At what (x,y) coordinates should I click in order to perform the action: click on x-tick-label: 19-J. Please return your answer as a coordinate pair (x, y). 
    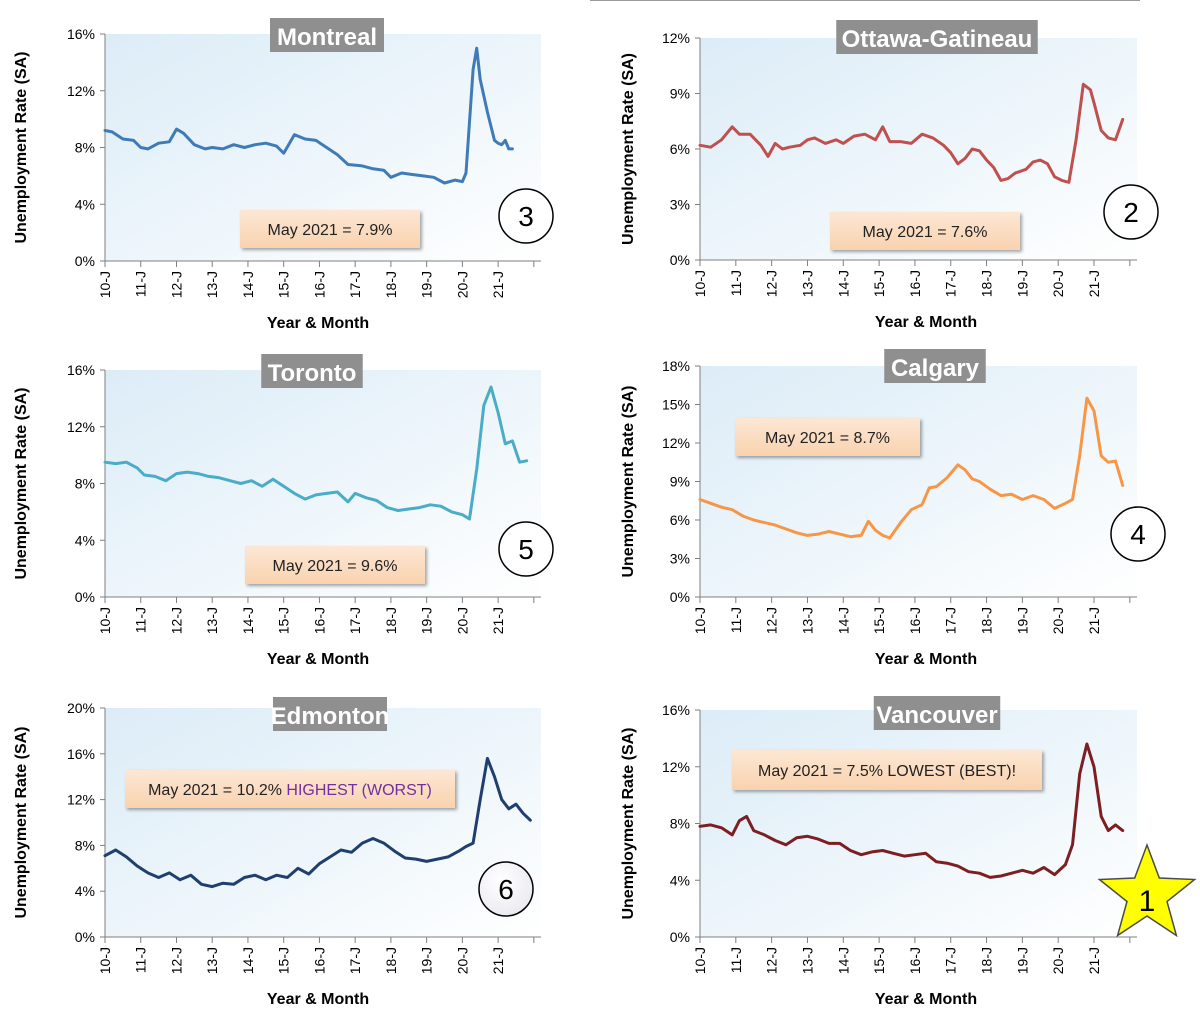
    Looking at the image, I should click on (427, 960).